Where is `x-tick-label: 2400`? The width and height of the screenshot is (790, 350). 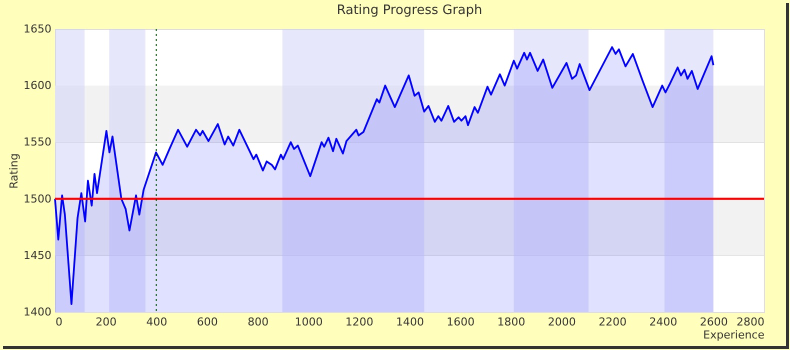 x-tick-label: 2400 is located at coordinates (663, 322).